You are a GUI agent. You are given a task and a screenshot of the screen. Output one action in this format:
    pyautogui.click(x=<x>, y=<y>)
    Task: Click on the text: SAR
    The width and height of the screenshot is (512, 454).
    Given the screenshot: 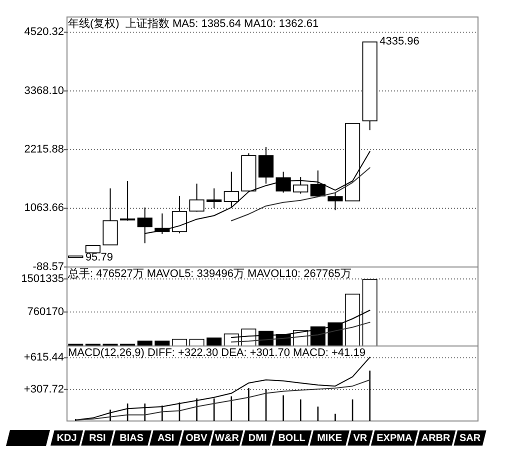 What is the action you would take?
    pyautogui.click(x=470, y=438)
    